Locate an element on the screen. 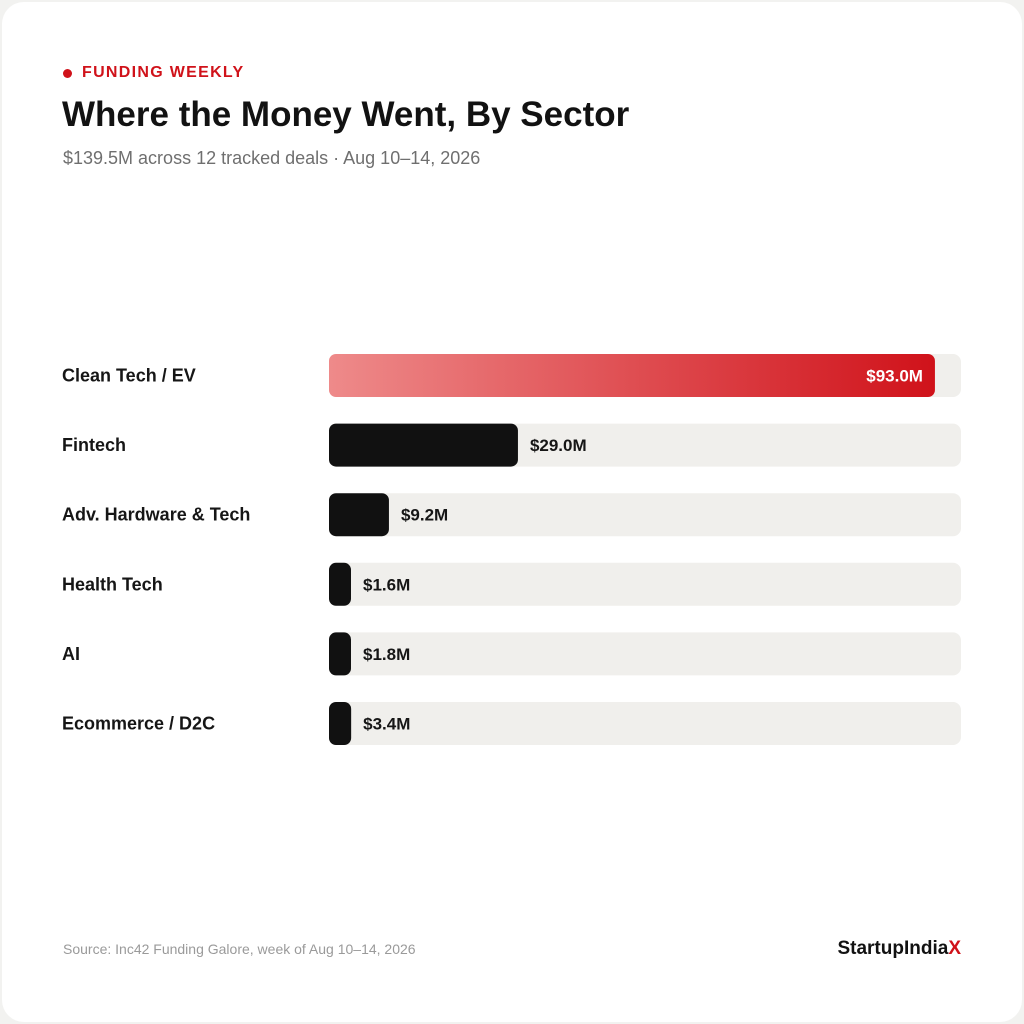 Image resolution: width=1024 pixels, height=1024 pixels. category-label: Clean Tech / EV is located at coordinates (129, 376).